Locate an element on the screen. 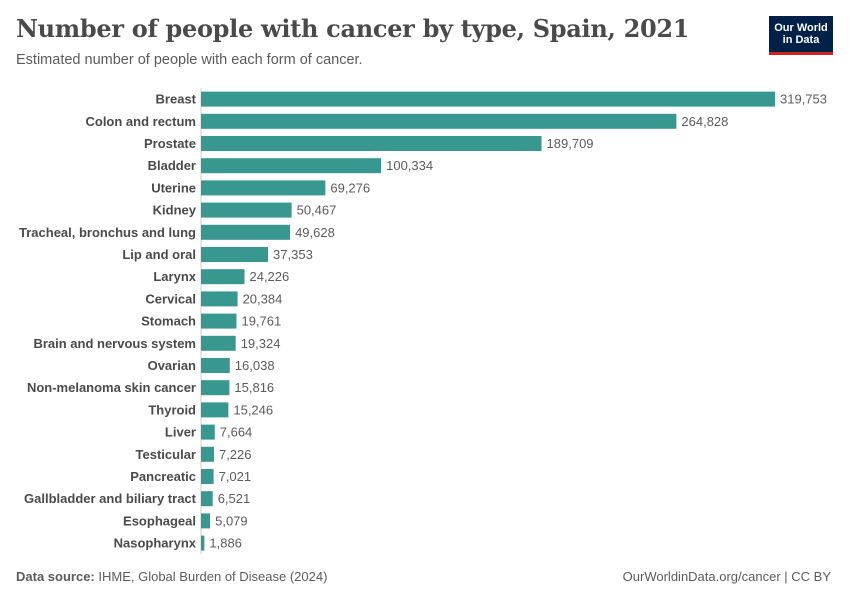 The width and height of the screenshot is (850, 600). logo-line-1: Our World is located at coordinates (801, 28).